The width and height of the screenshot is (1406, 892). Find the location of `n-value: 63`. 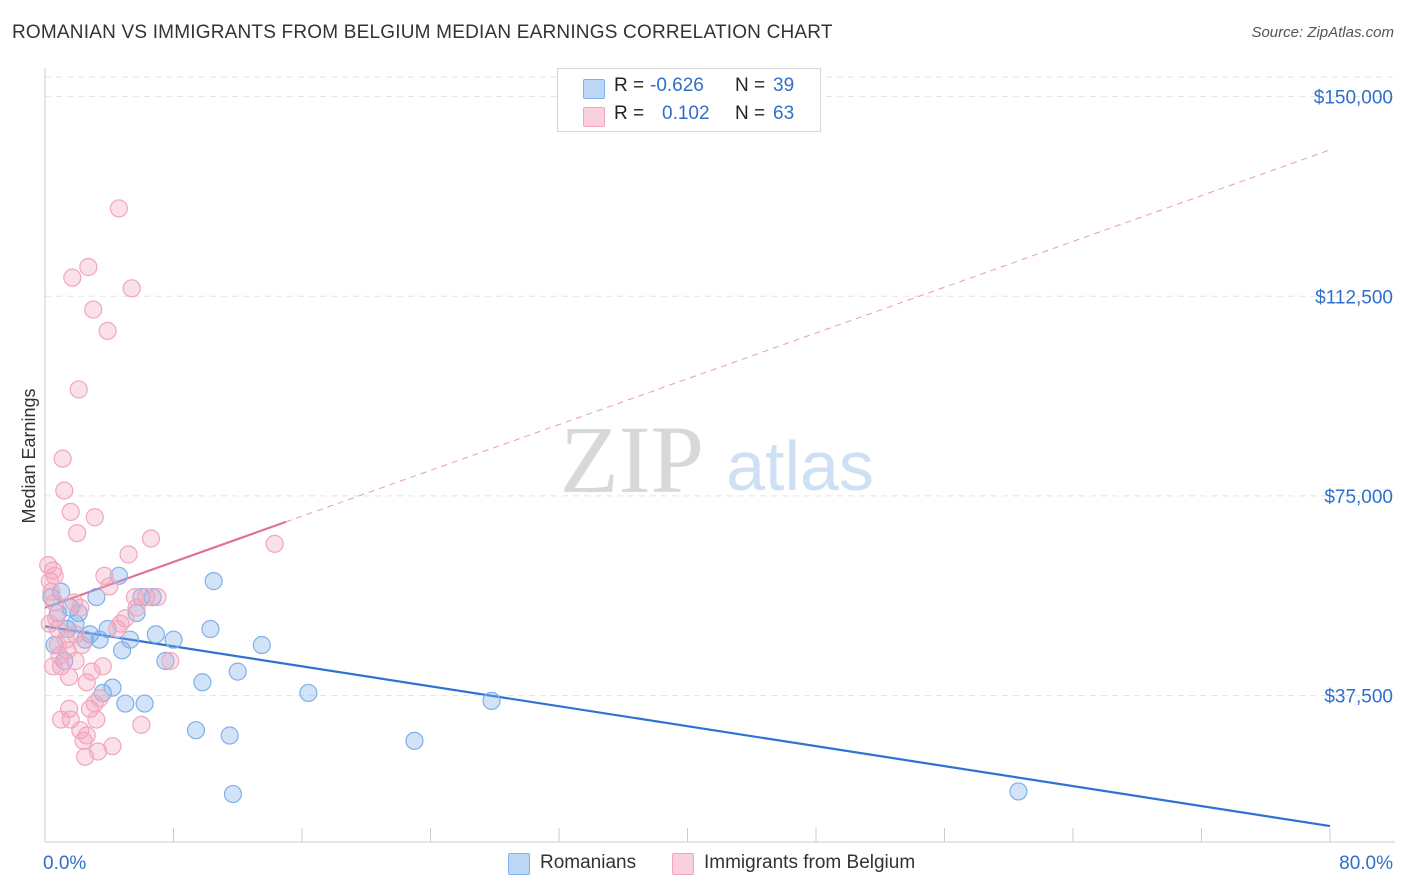

n-value: 63 is located at coordinates (784, 113).